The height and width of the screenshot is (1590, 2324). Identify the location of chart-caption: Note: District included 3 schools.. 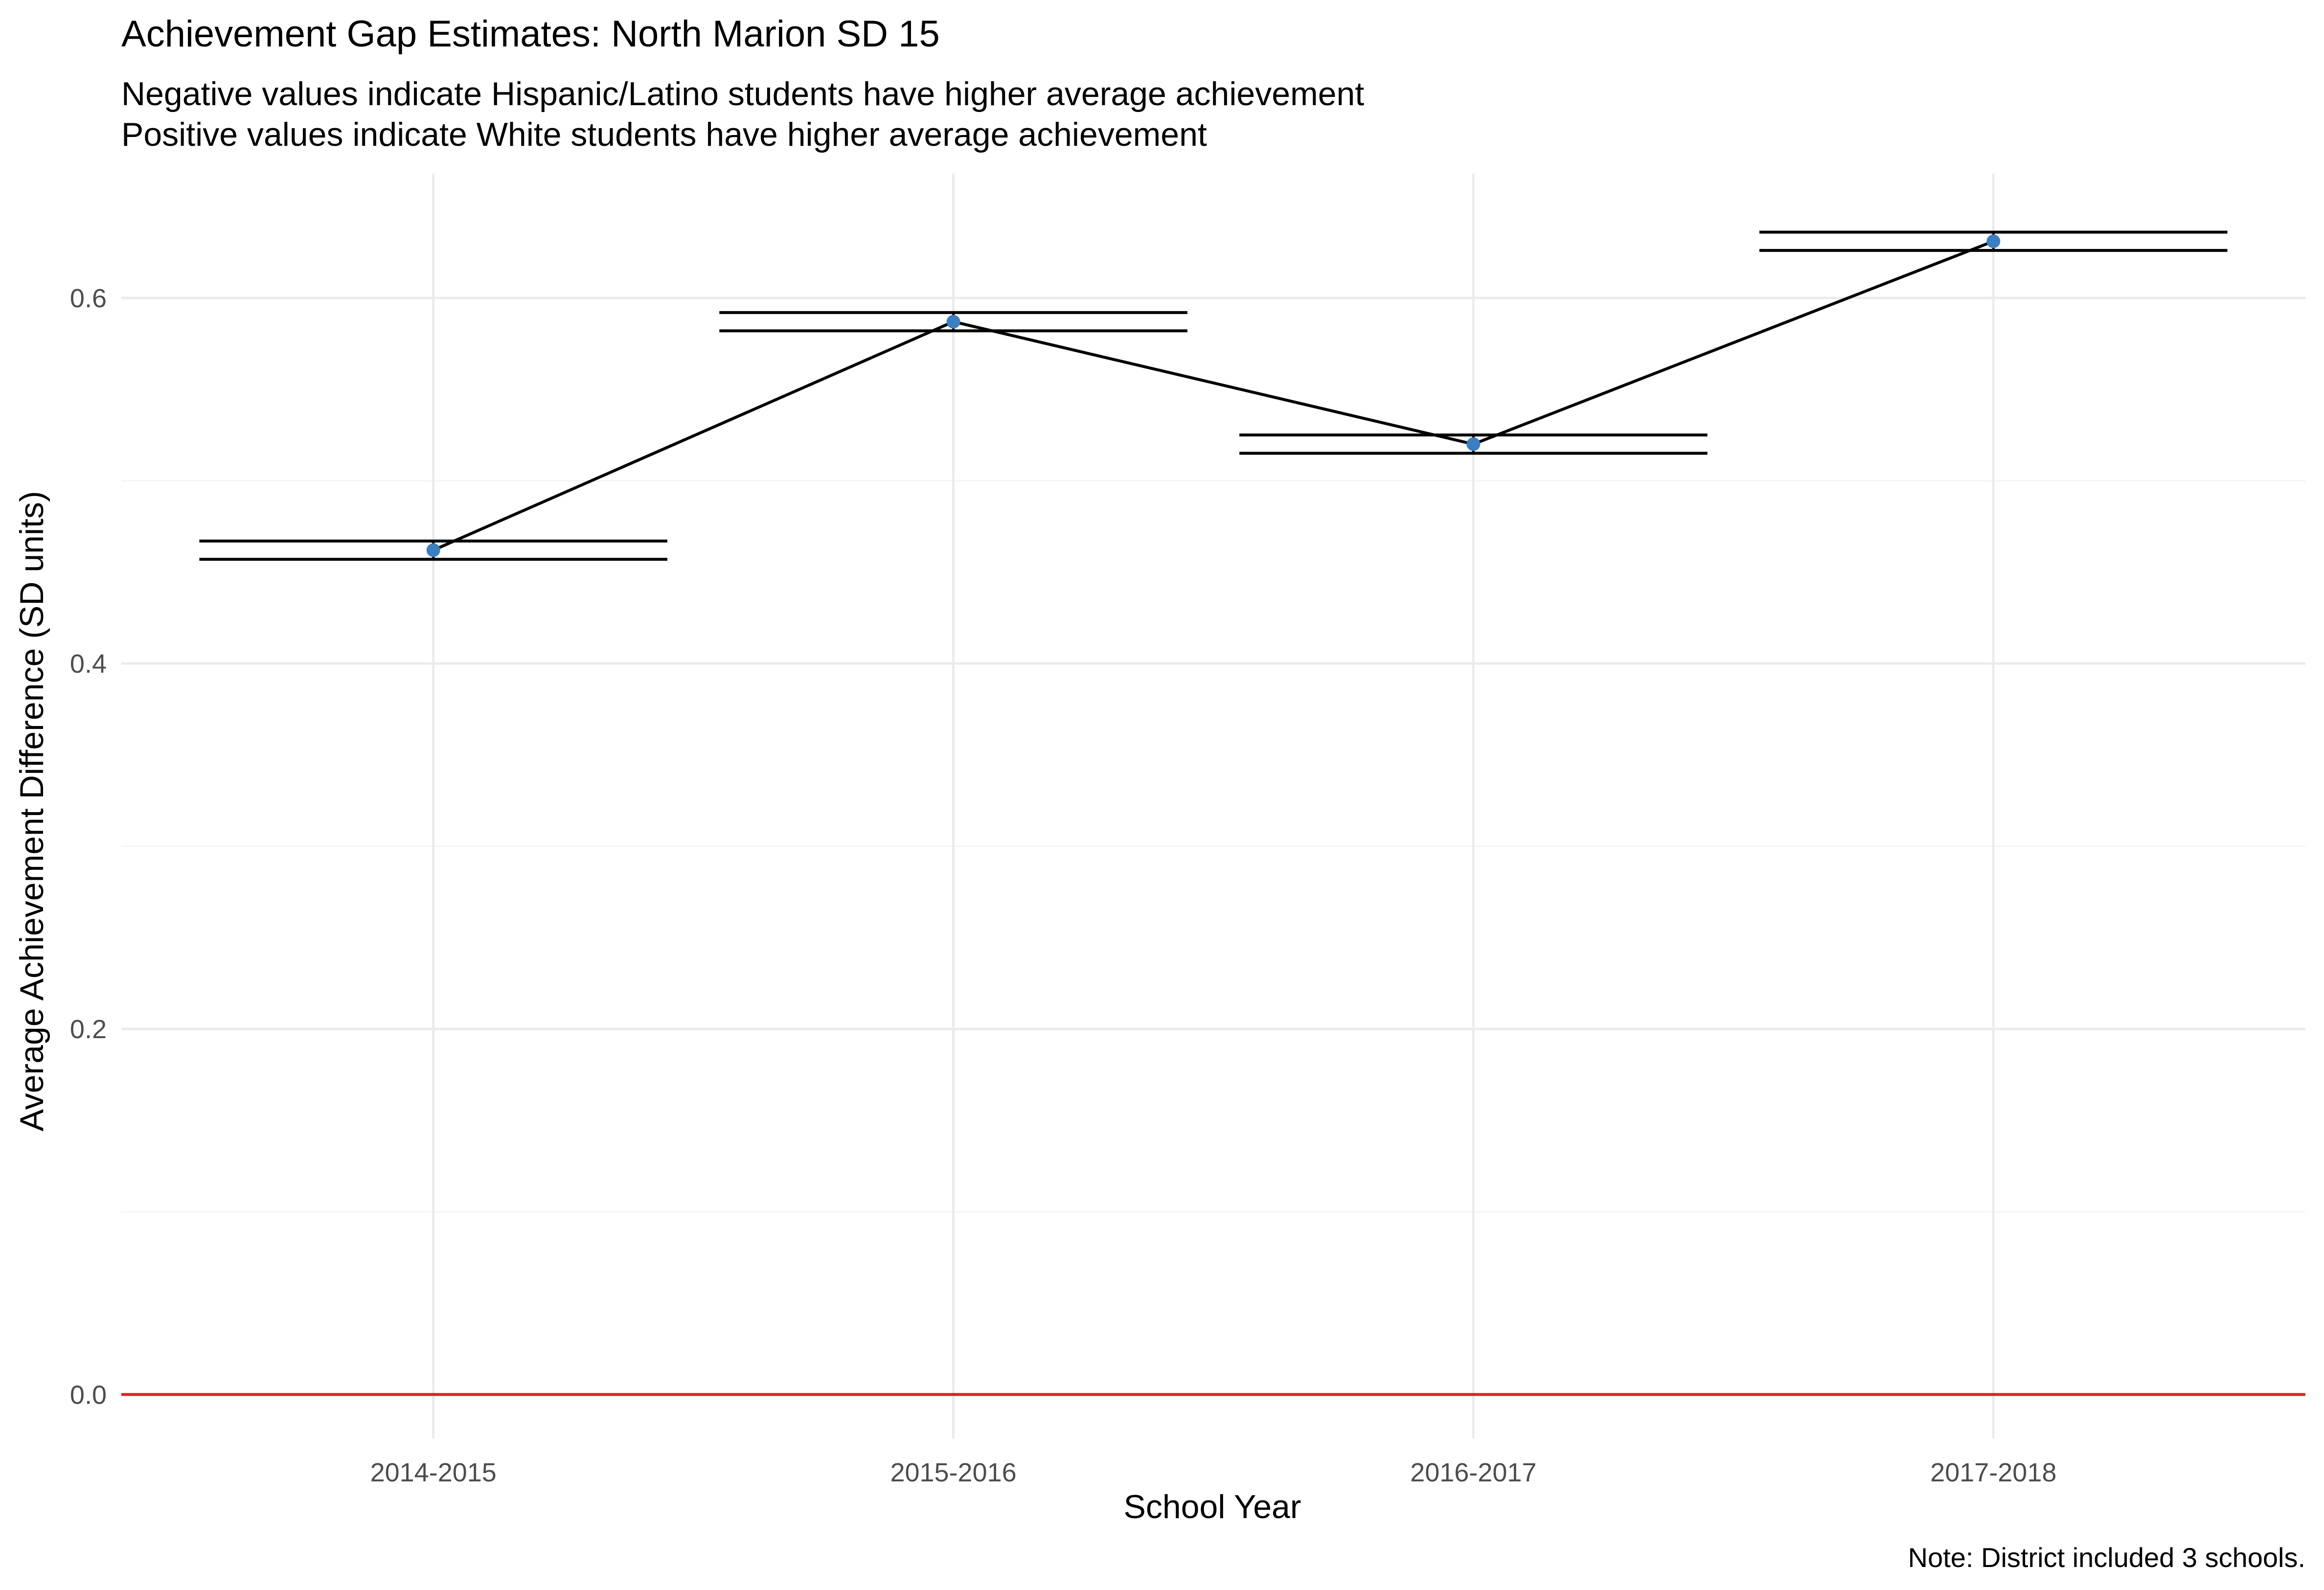
(2106, 1558).